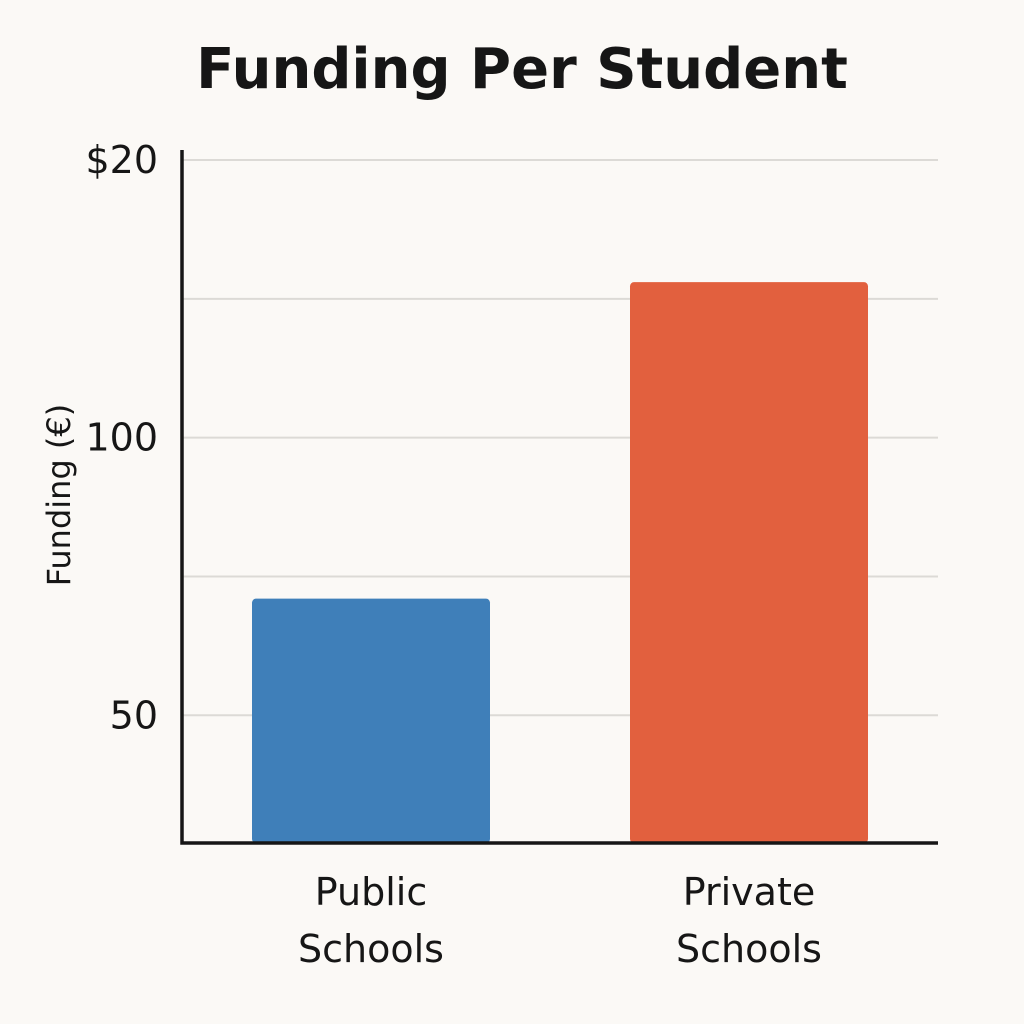  What do you see at coordinates (121, 160) in the screenshot?
I see `y-tick-label: $20` at bounding box center [121, 160].